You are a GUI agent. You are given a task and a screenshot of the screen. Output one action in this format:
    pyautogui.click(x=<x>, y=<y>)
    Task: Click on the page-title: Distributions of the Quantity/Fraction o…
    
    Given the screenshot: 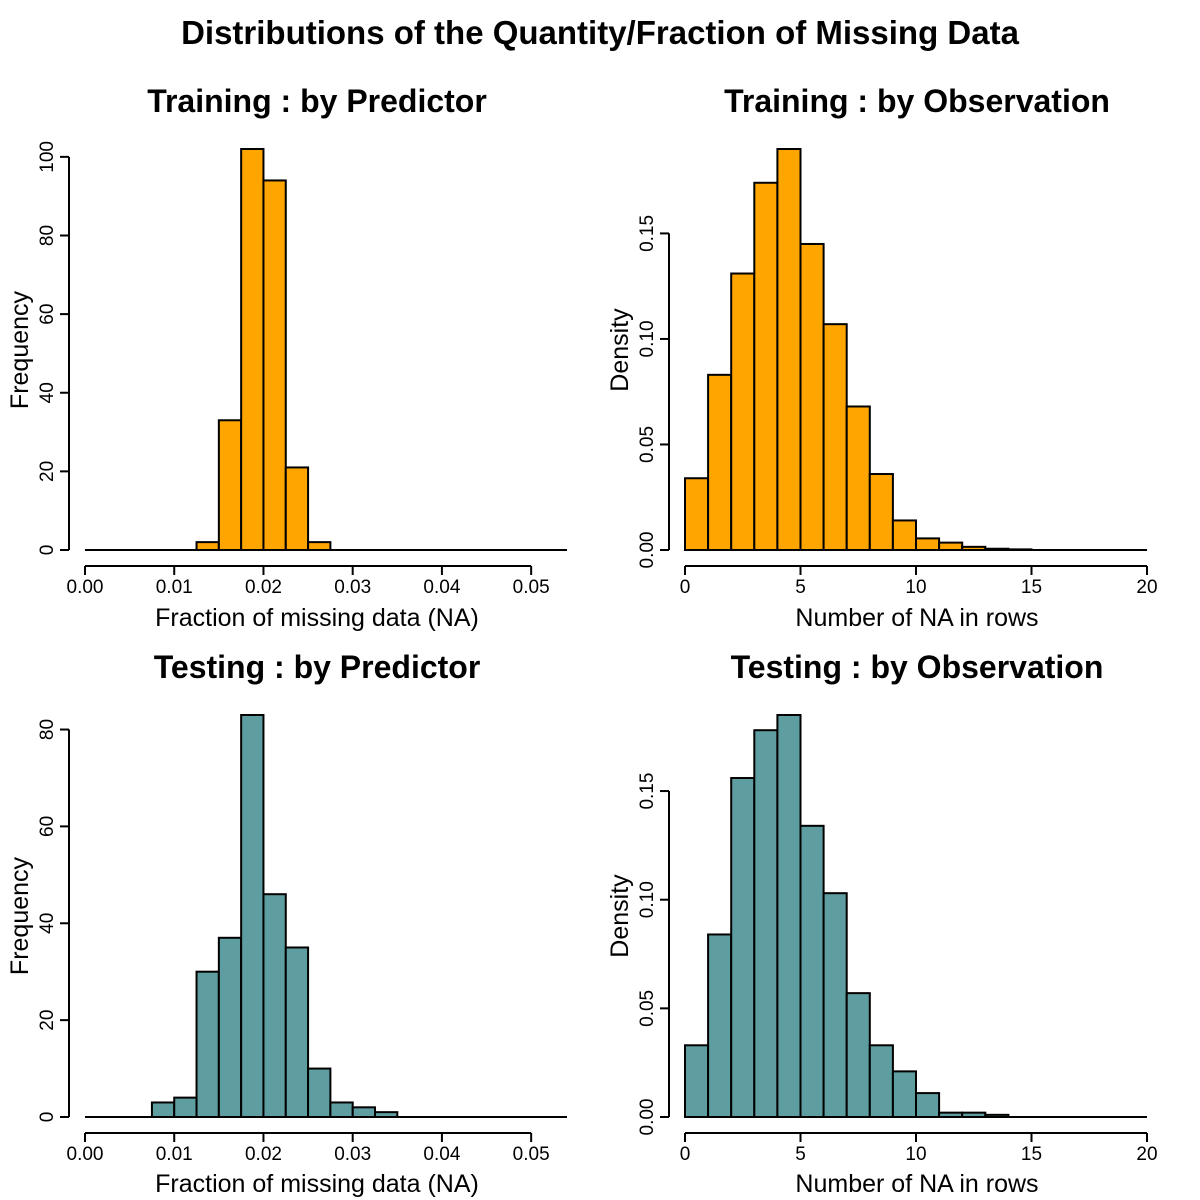 What is the action you would take?
    pyautogui.click(x=600, y=32)
    